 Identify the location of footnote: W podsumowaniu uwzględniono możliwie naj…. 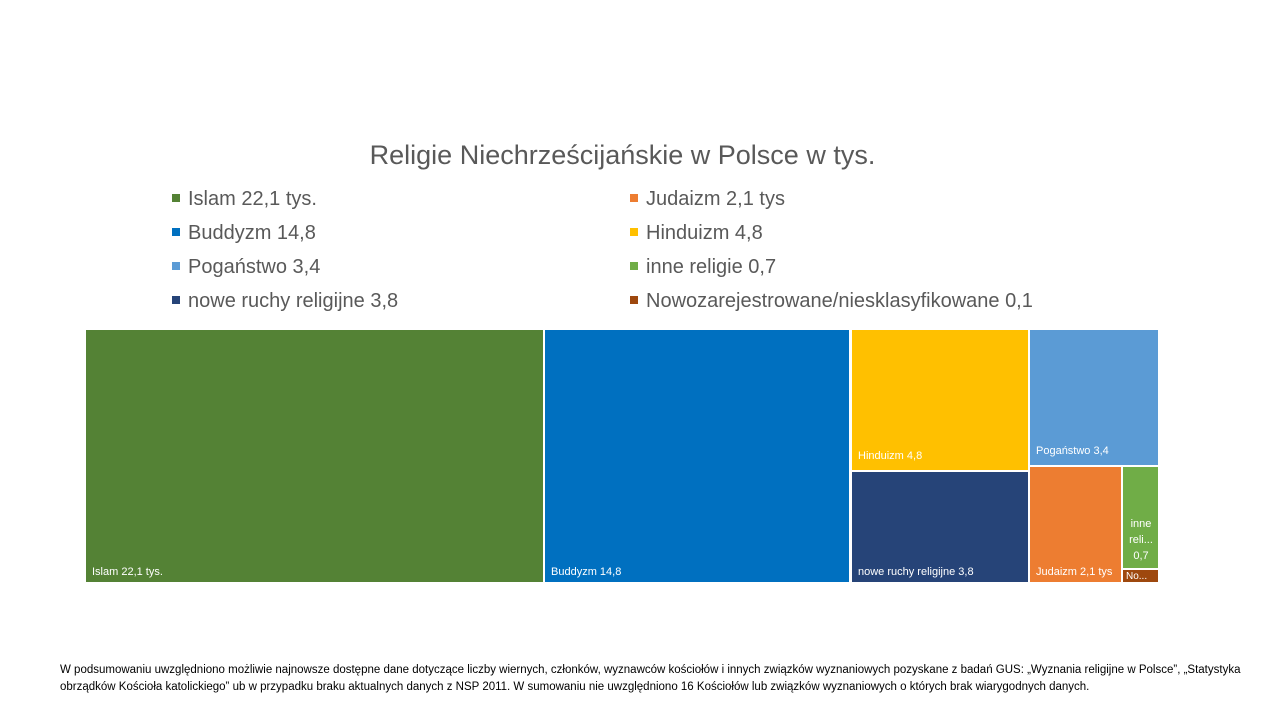
(650, 678).